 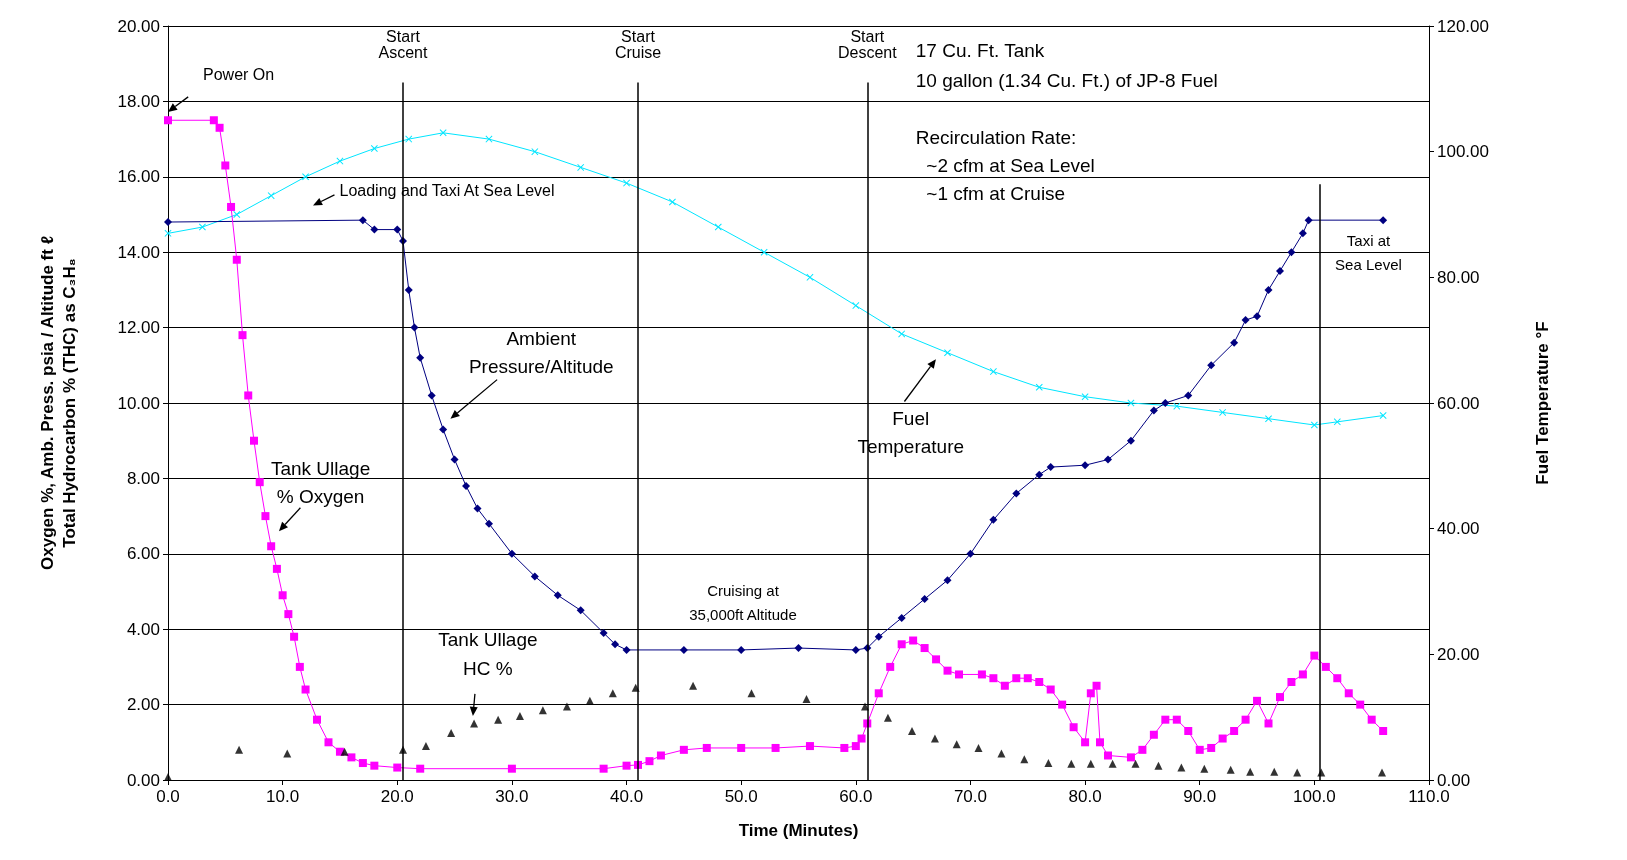 What do you see at coordinates (1463, 152) in the screenshot?
I see `y2-tick-label: 100.00` at bounding box center [1463, 152].